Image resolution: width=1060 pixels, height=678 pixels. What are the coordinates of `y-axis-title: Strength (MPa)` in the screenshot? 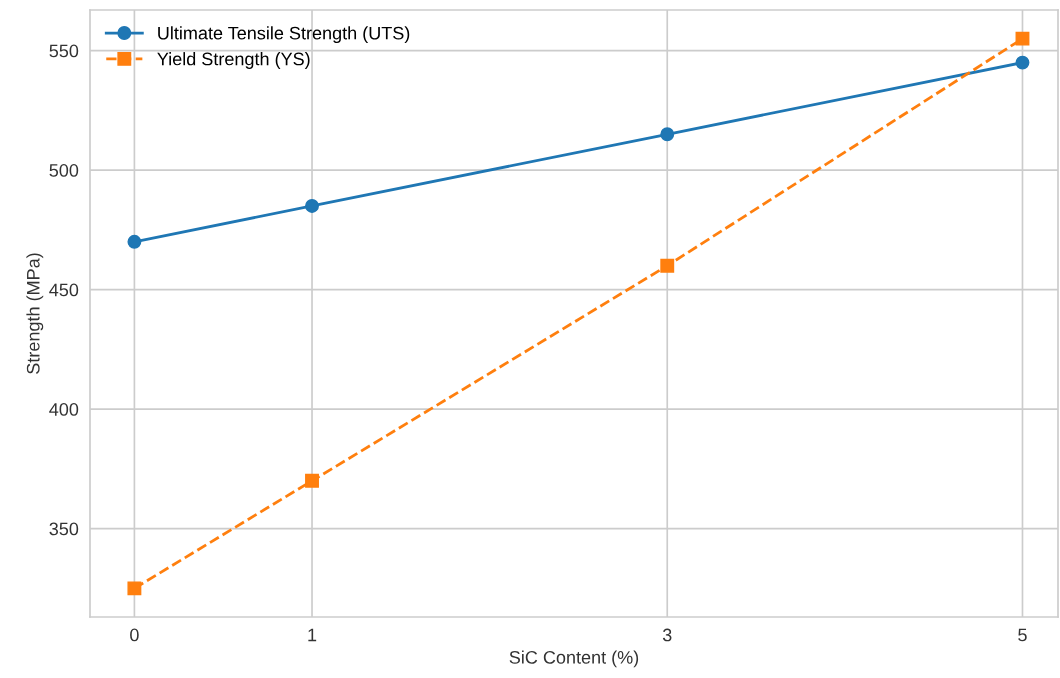 It's located at (35, 313).